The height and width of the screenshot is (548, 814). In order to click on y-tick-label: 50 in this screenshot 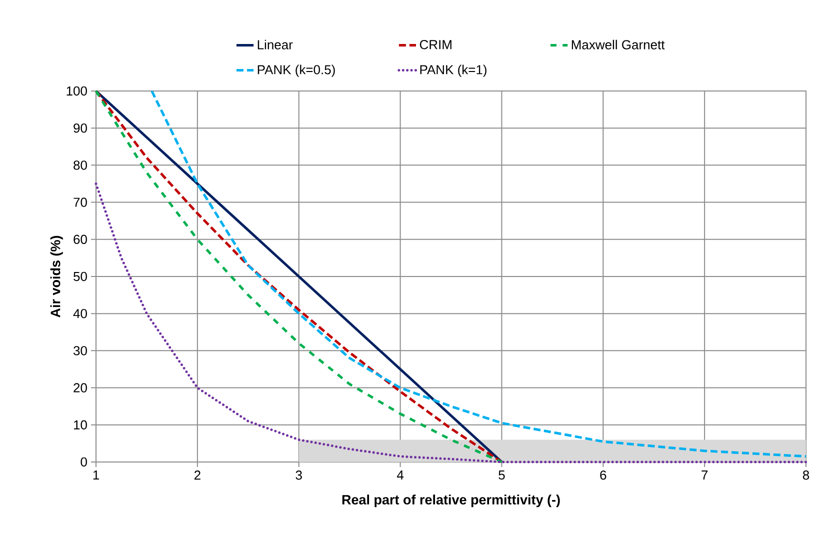, I will do `click(80, 277)`.